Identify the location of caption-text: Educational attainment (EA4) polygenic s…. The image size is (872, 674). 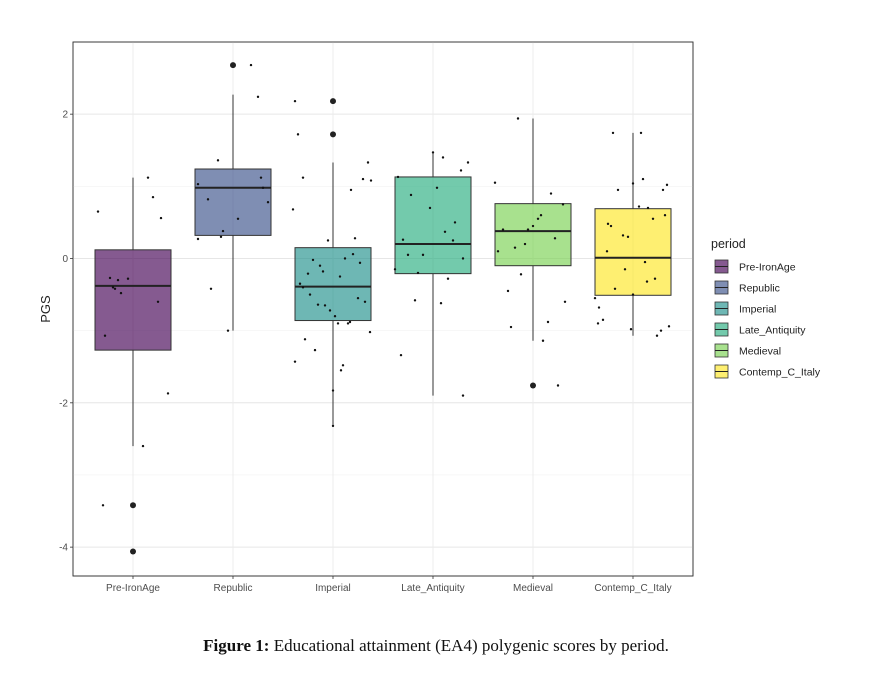
(469, 645).